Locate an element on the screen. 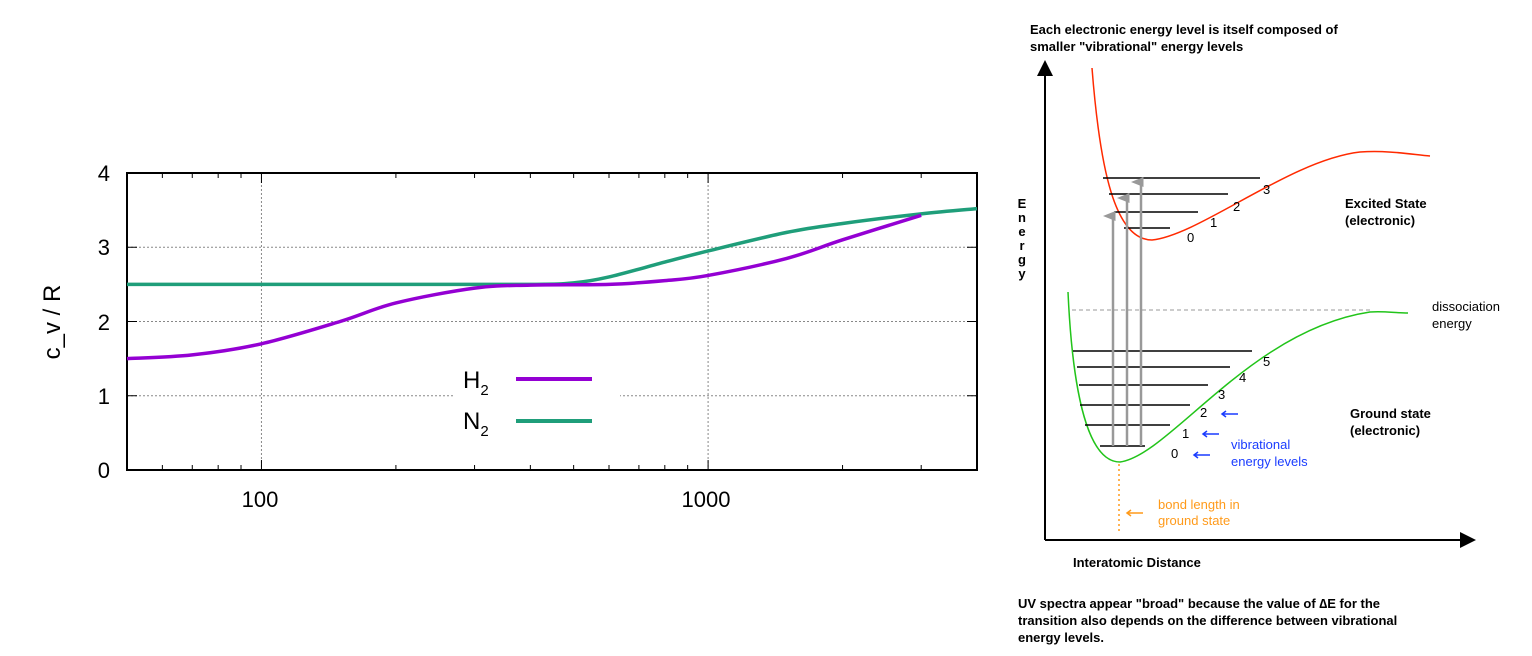 The image size is (1532, 656). excited-state-curve is located at coordinates (1261, 154).